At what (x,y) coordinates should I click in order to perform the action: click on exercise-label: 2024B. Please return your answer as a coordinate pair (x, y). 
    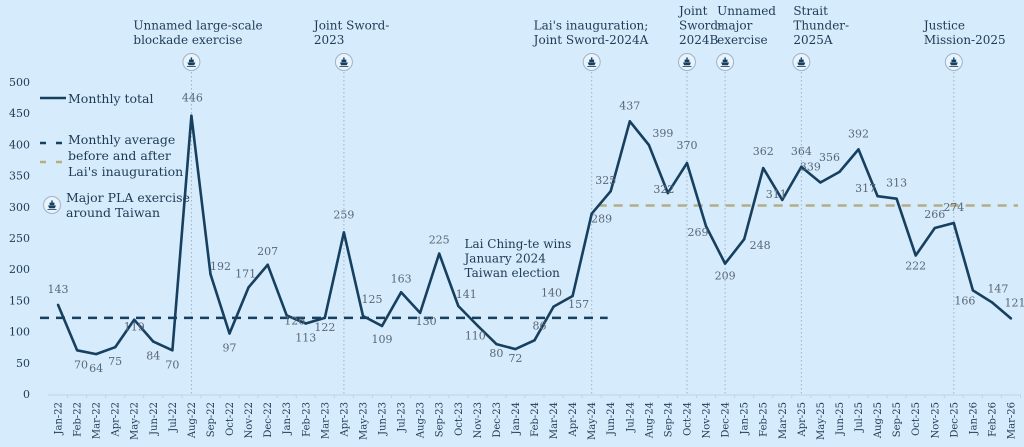
    Looking at the image, I should click on (699, 40).